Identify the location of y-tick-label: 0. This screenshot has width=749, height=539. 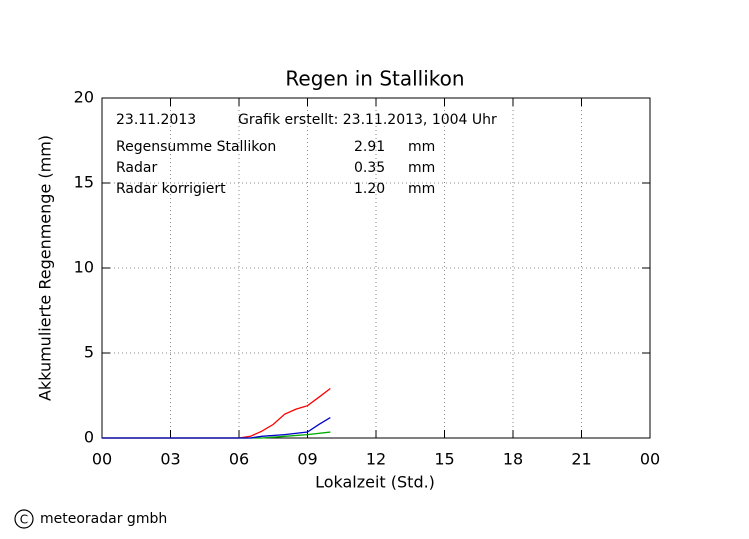
(89, 437).